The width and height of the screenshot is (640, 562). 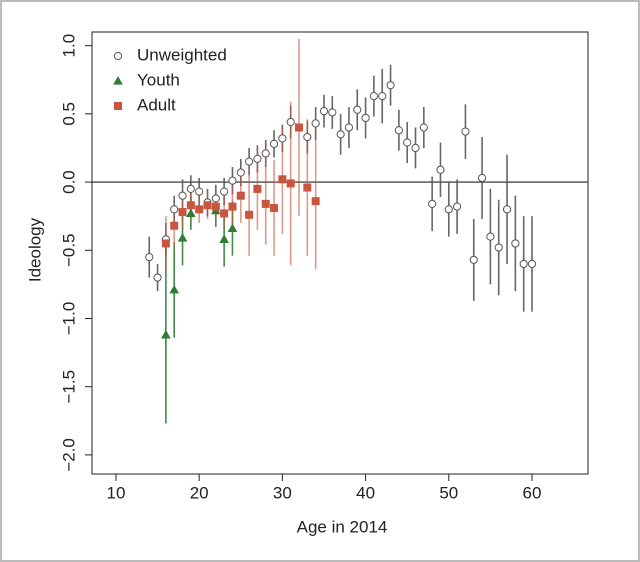 I want to click on x-axis-label: Age in 2014, so click(x=342, y=526).